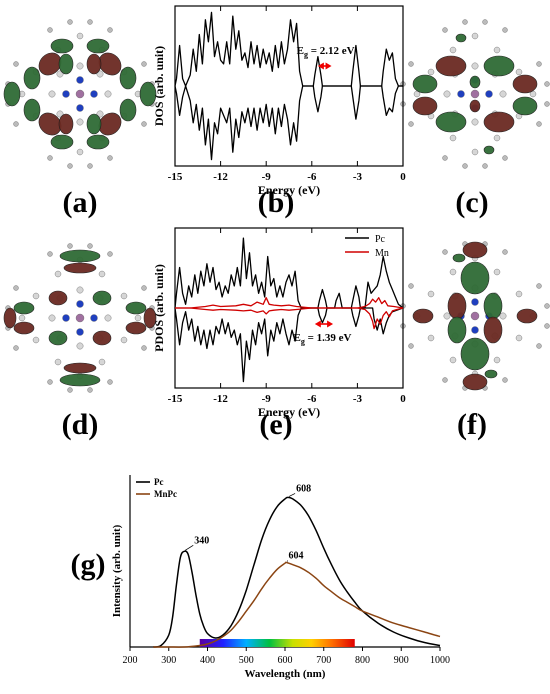 Image resolution: width=550 pixels, height=694 pixels. I want to click on x-tick-label: -9, so click(267, 177).